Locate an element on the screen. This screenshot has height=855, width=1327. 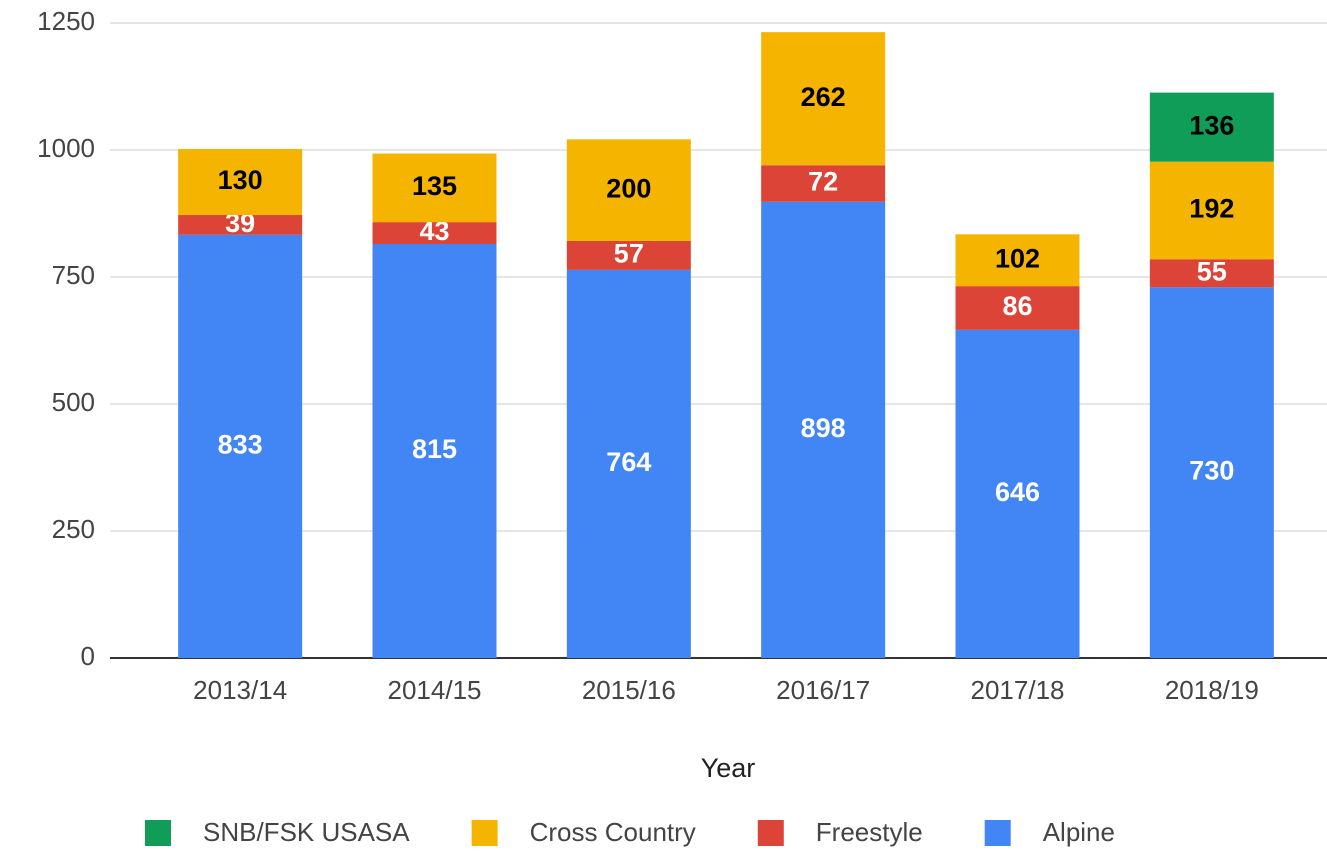
x-tick-label: 2017/18 is located at coordinates (1018, 690).